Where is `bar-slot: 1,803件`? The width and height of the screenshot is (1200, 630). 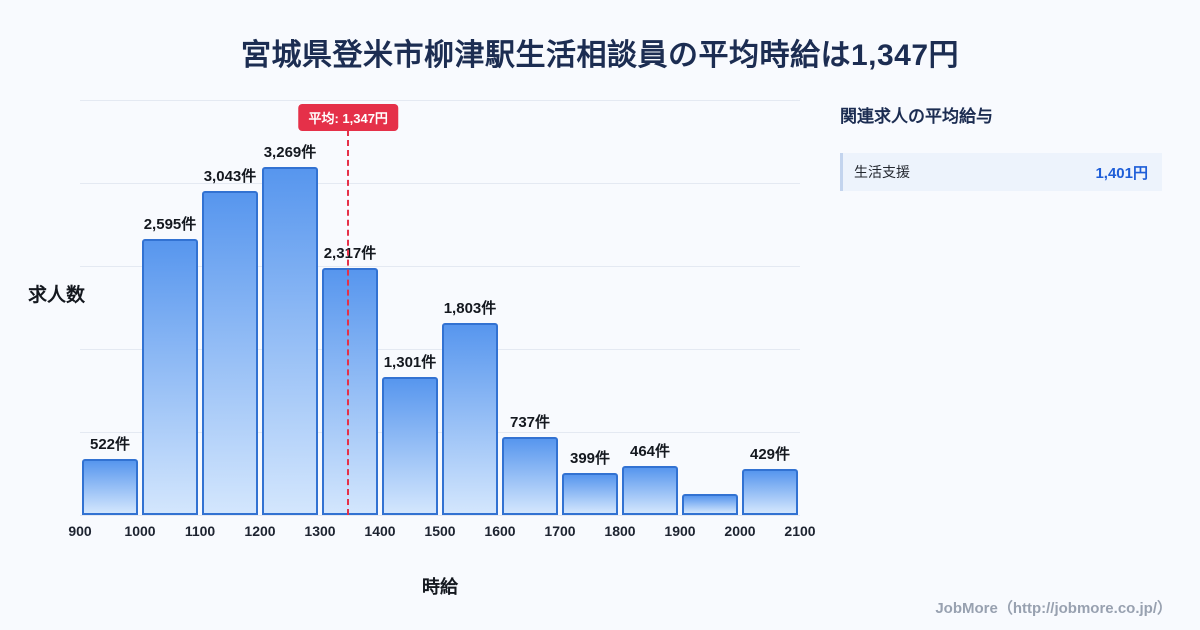
bar-slot: 1,803件 is located at coordinates (470, 307).